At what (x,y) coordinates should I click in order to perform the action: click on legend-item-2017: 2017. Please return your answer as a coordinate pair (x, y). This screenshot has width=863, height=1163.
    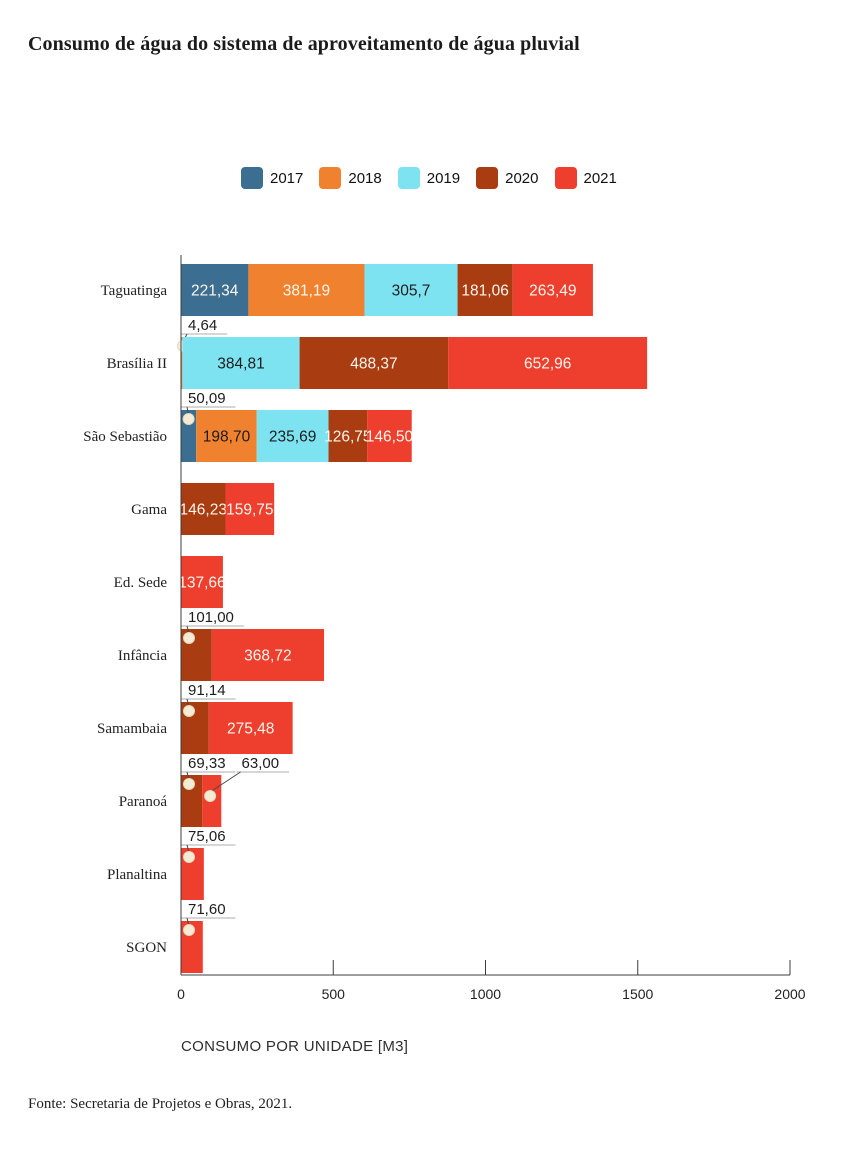
    Looking at the image, I should click on (272, 178).